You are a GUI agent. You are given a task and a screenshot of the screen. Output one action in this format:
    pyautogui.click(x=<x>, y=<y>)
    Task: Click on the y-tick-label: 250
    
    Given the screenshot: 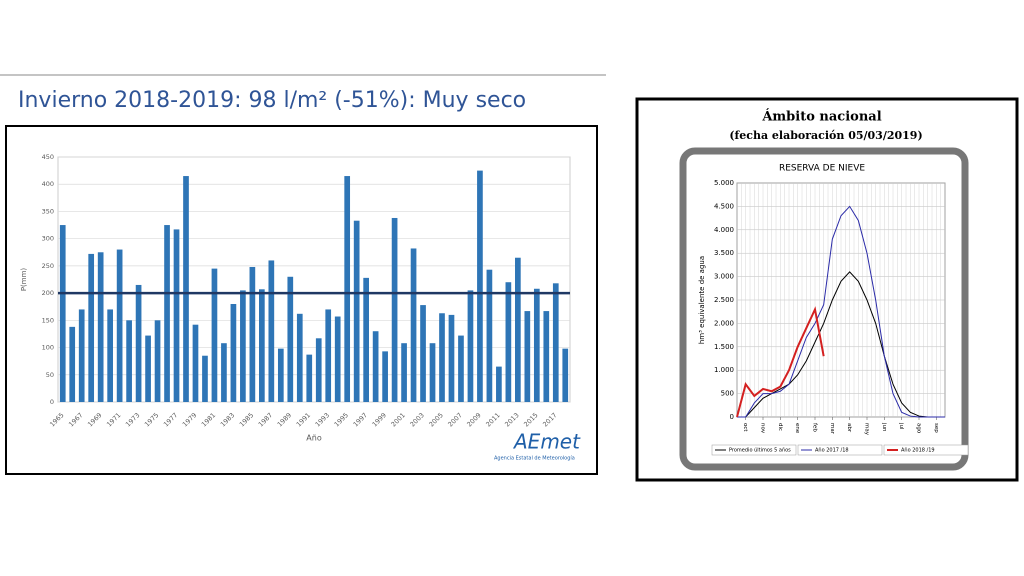 What is the action you would take?
    pyautogui.click(x=48, y=266)
    